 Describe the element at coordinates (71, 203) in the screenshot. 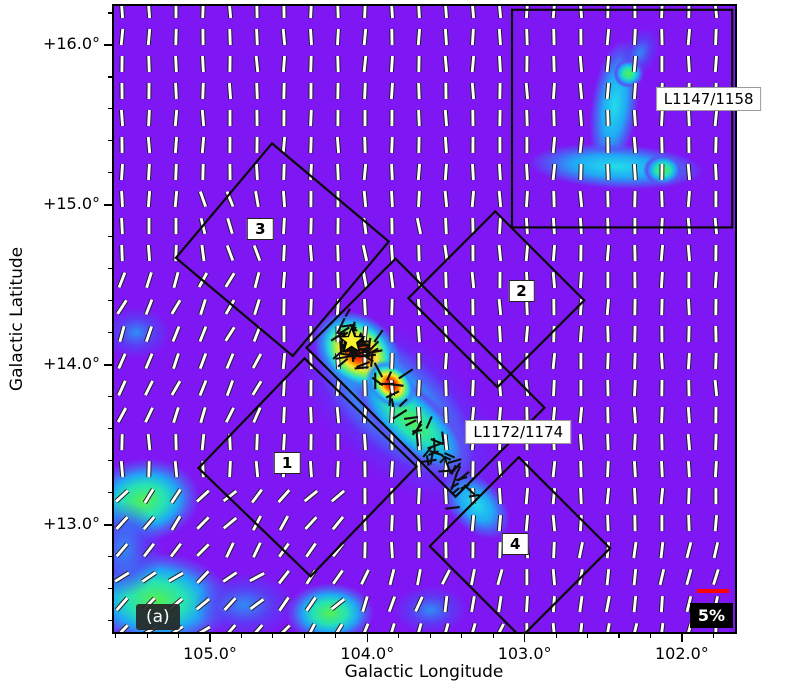

I see `y-tick-label: +15.0°` at that location.